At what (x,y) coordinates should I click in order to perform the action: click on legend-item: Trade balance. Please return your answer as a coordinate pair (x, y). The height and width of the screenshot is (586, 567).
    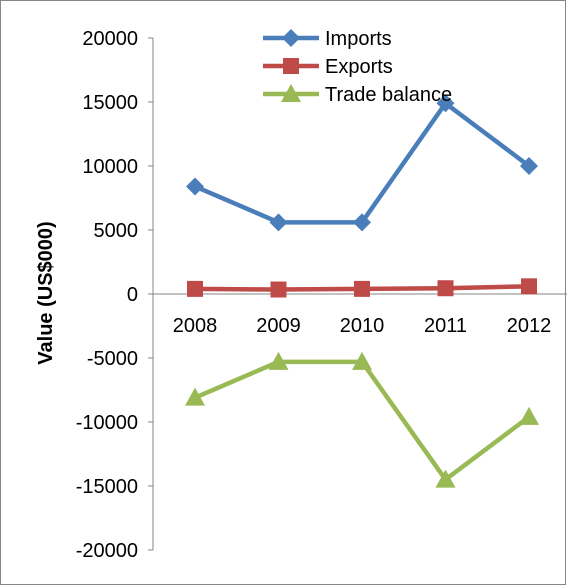
    Looking at the image, I should click on (357, 95).